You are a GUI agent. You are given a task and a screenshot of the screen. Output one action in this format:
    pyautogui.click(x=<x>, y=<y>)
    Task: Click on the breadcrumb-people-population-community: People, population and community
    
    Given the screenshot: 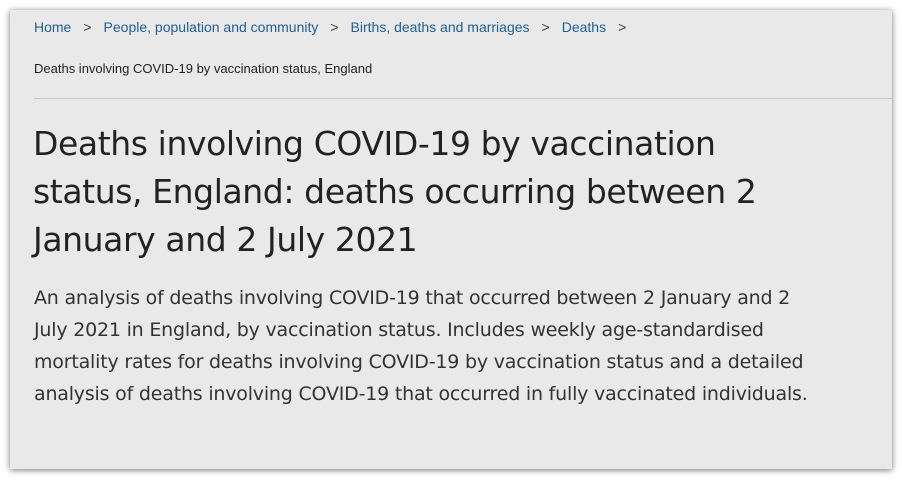 What is the action you would take?
    pyautogui.click(x=211, y=27)
    